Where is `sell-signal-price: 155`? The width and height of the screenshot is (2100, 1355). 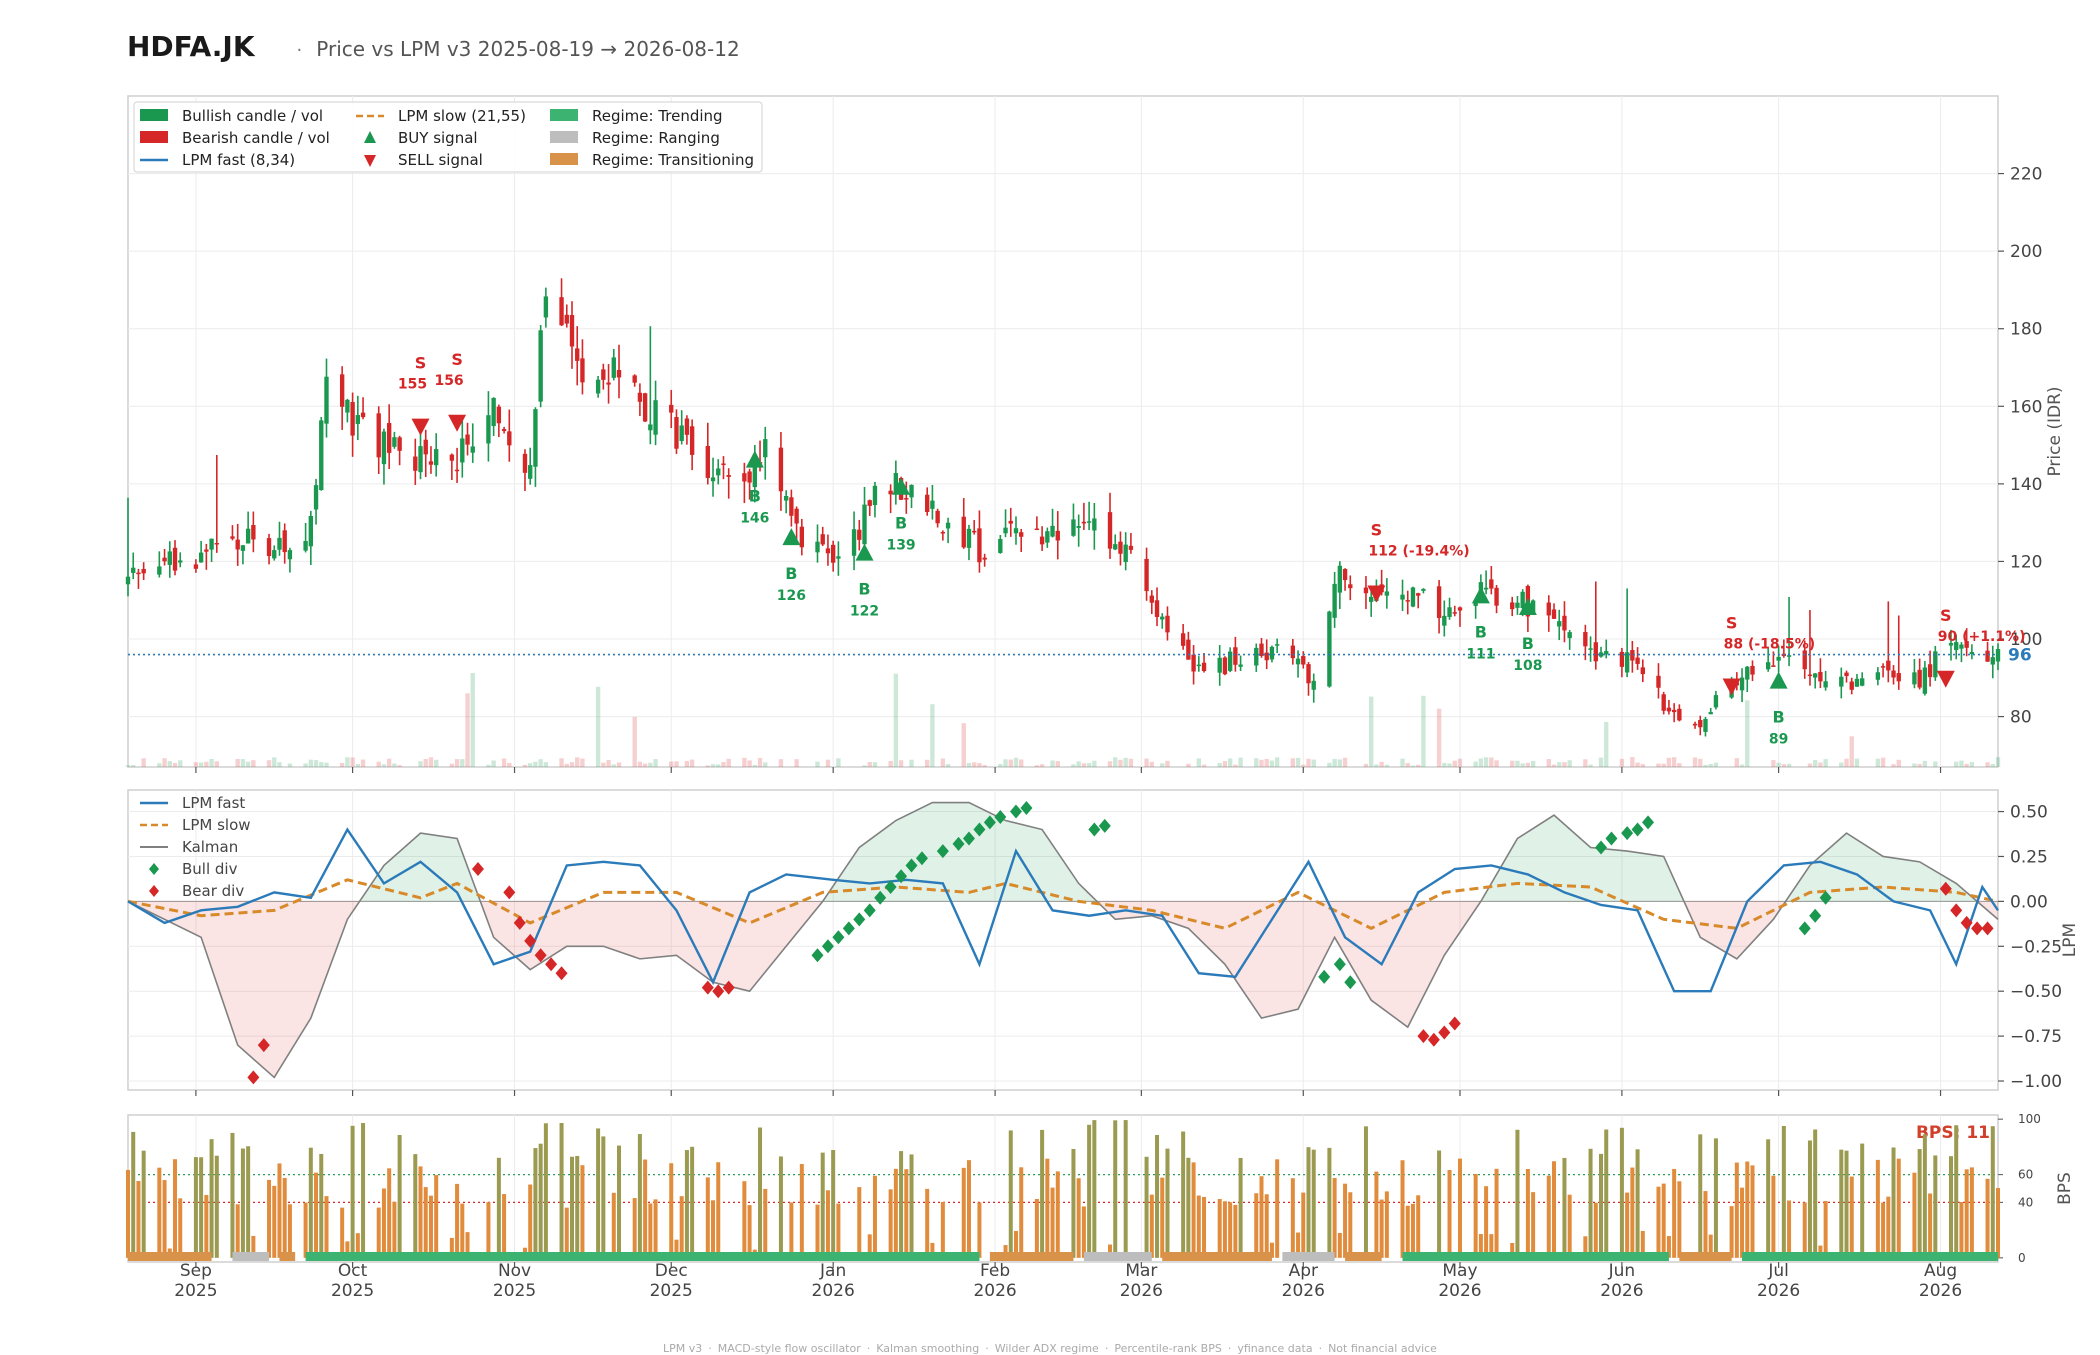
sell-signal-price: 155 is located at coordinates (412, 385).